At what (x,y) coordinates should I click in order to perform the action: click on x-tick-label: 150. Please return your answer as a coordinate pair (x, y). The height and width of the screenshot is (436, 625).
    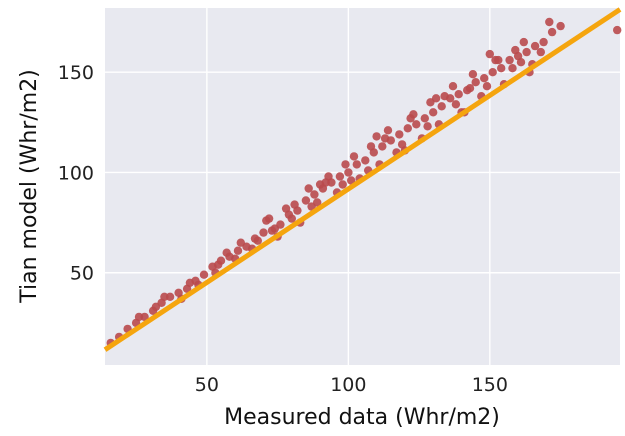
    Looking at the image, I should click on (490, 385).